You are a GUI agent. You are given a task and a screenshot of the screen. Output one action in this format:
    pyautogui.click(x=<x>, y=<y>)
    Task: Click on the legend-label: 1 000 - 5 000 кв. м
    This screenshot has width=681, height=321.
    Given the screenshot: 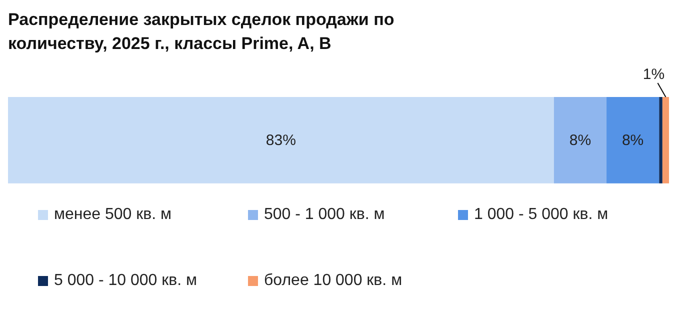 What is the action you would take?
    pyautogui.click(x=541, y=215)
    